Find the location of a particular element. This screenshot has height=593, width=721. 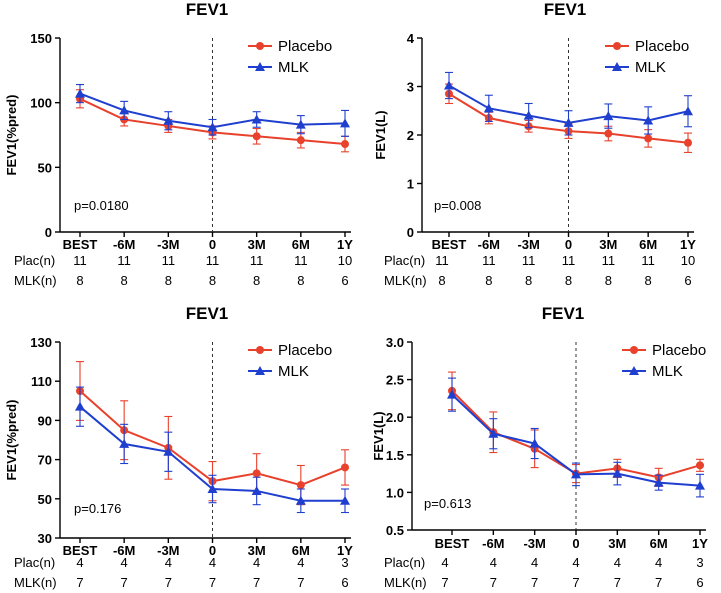

y-tick-label: 1.5 is located at coordinates (395, 455).